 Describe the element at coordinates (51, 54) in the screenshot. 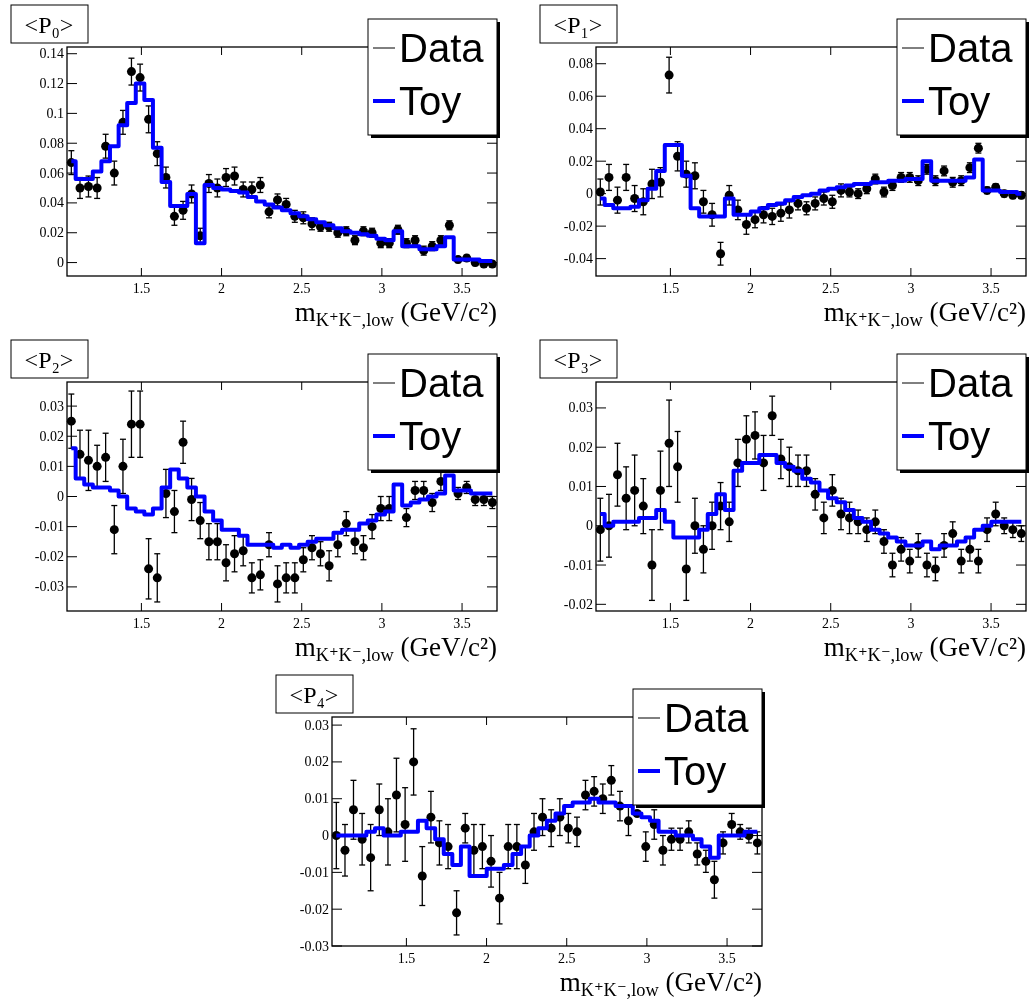

I see `y-tick-label: 0.14` at that location.